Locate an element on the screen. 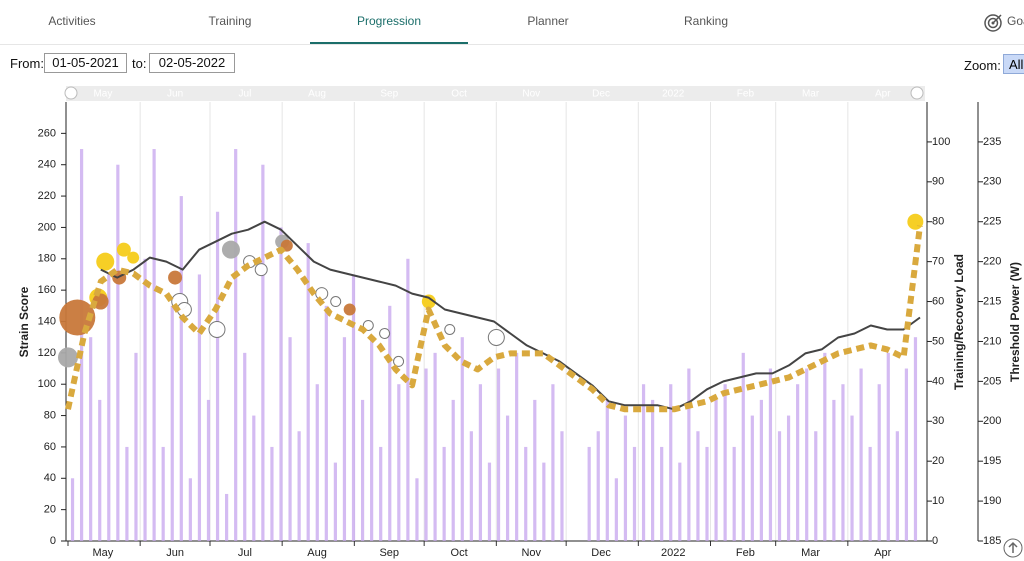 The height and width of the screenshot is (561, 1024). tab: Progression is located at coordinates (389, 22).